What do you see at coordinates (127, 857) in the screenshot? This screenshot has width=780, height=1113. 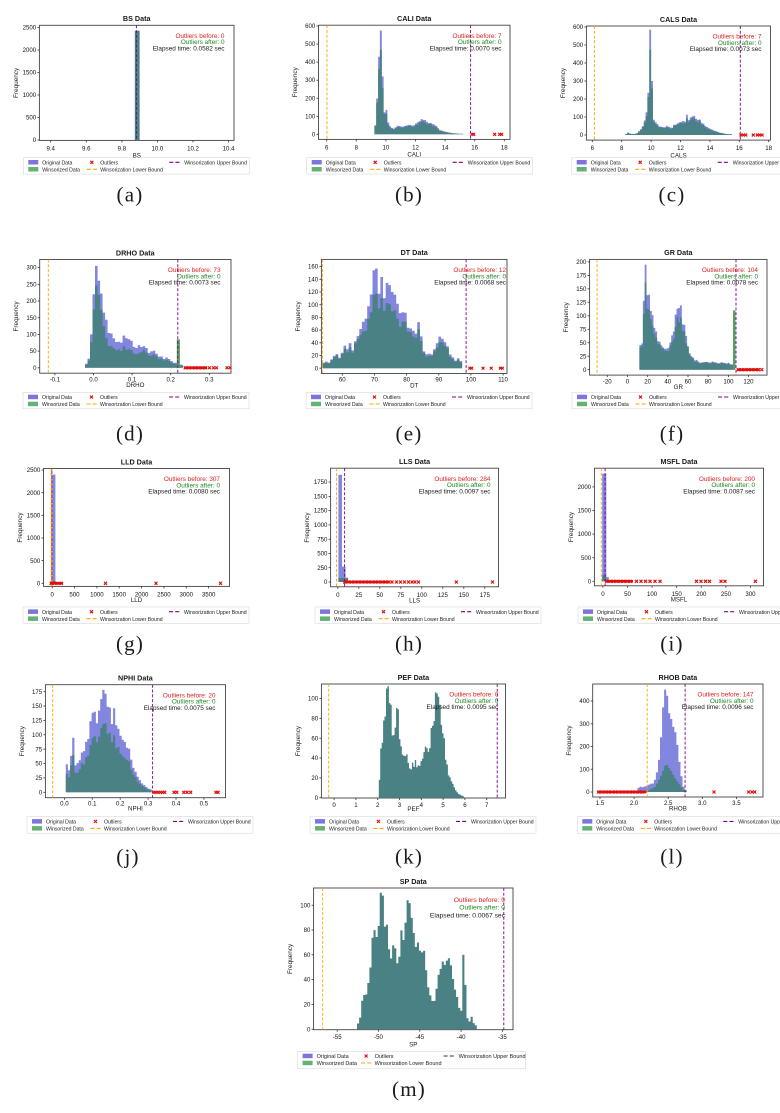 I see `svg-text: (j)` at bounding box center [127, 857].